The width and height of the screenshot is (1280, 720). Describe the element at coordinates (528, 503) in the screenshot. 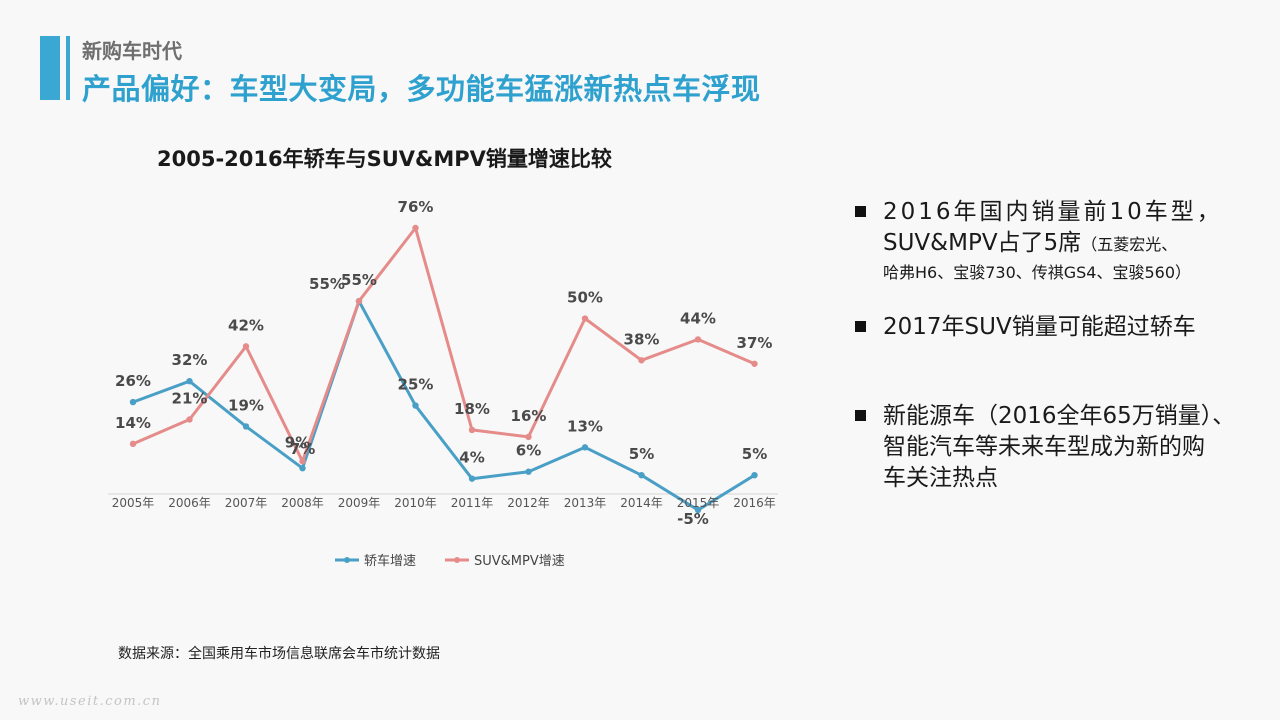

I see `x-tick-label: 2012年` at that location.